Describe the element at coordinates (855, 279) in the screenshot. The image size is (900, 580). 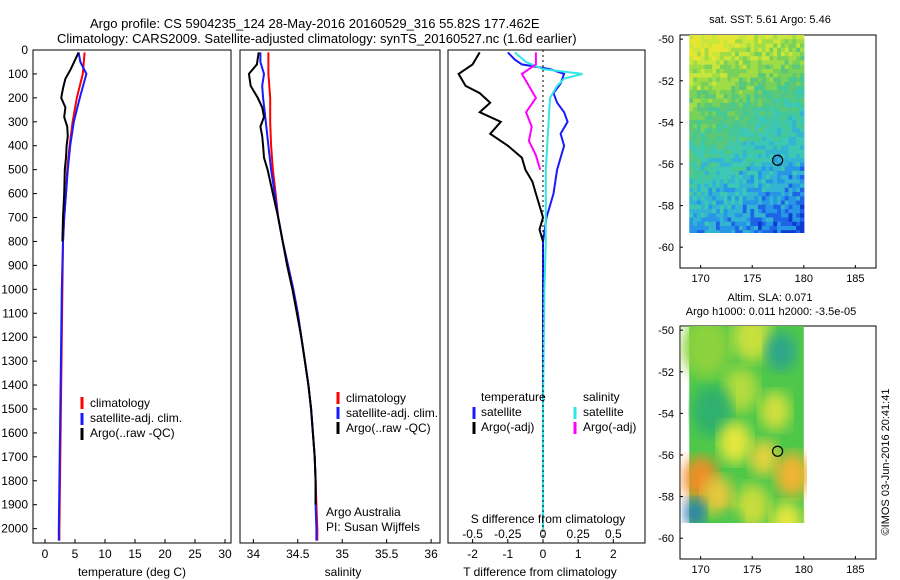
I see `lon-tick-label: 185` at that location.